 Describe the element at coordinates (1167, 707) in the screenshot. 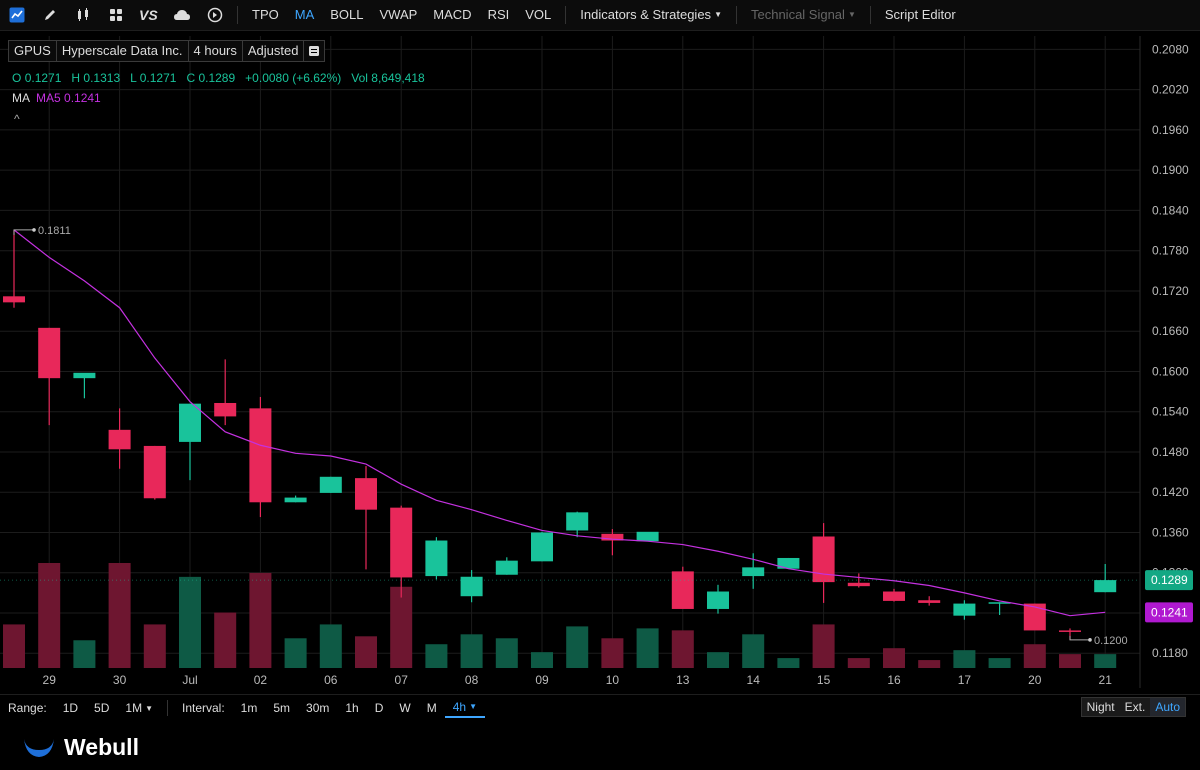

I see `session-auto: Auto` at that location.